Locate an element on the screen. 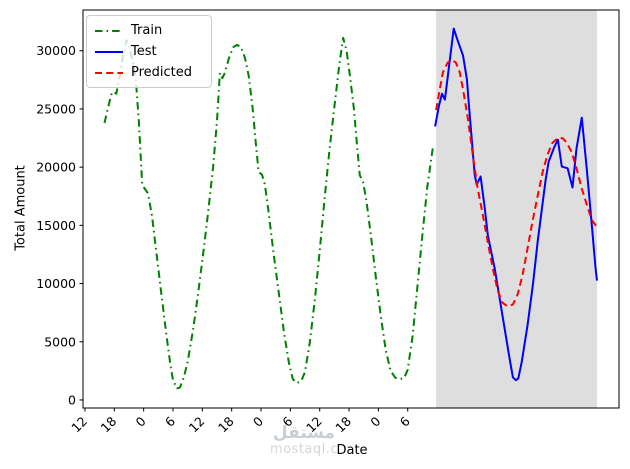 This screenshot has width=630, height=469. watermark-arabic-text: مستقل is located at coordinates (304, 433).